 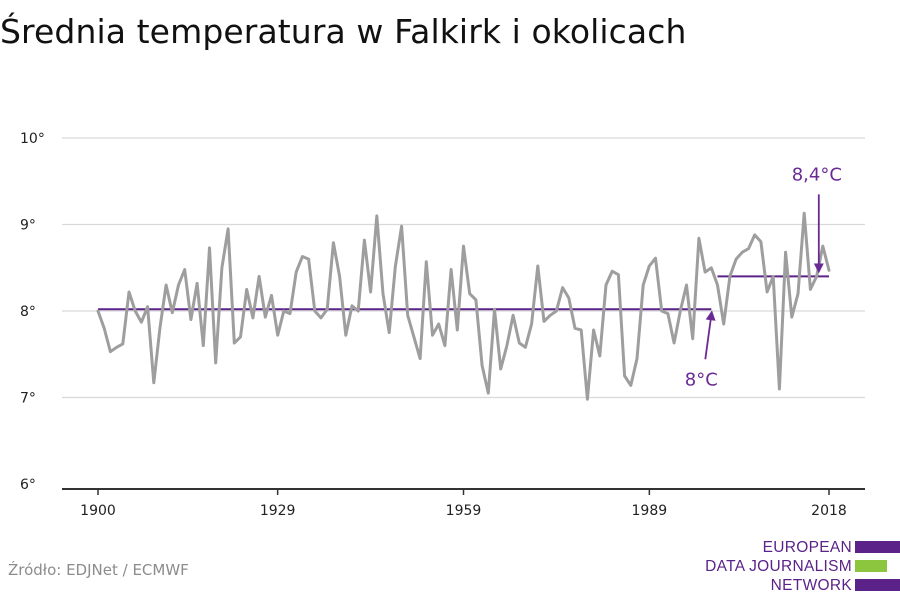 I want to click on source-note: Źródło: EDJNet / ECMWF, so click(x=98, y=570).